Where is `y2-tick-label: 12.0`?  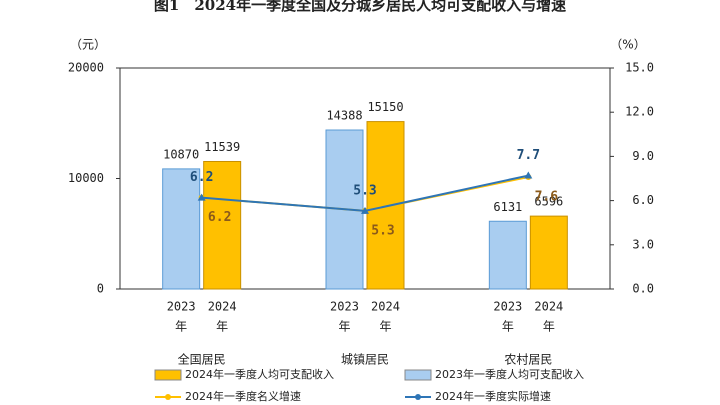 y2-tick-label: 12.0 is located at coordinates (639, 112).